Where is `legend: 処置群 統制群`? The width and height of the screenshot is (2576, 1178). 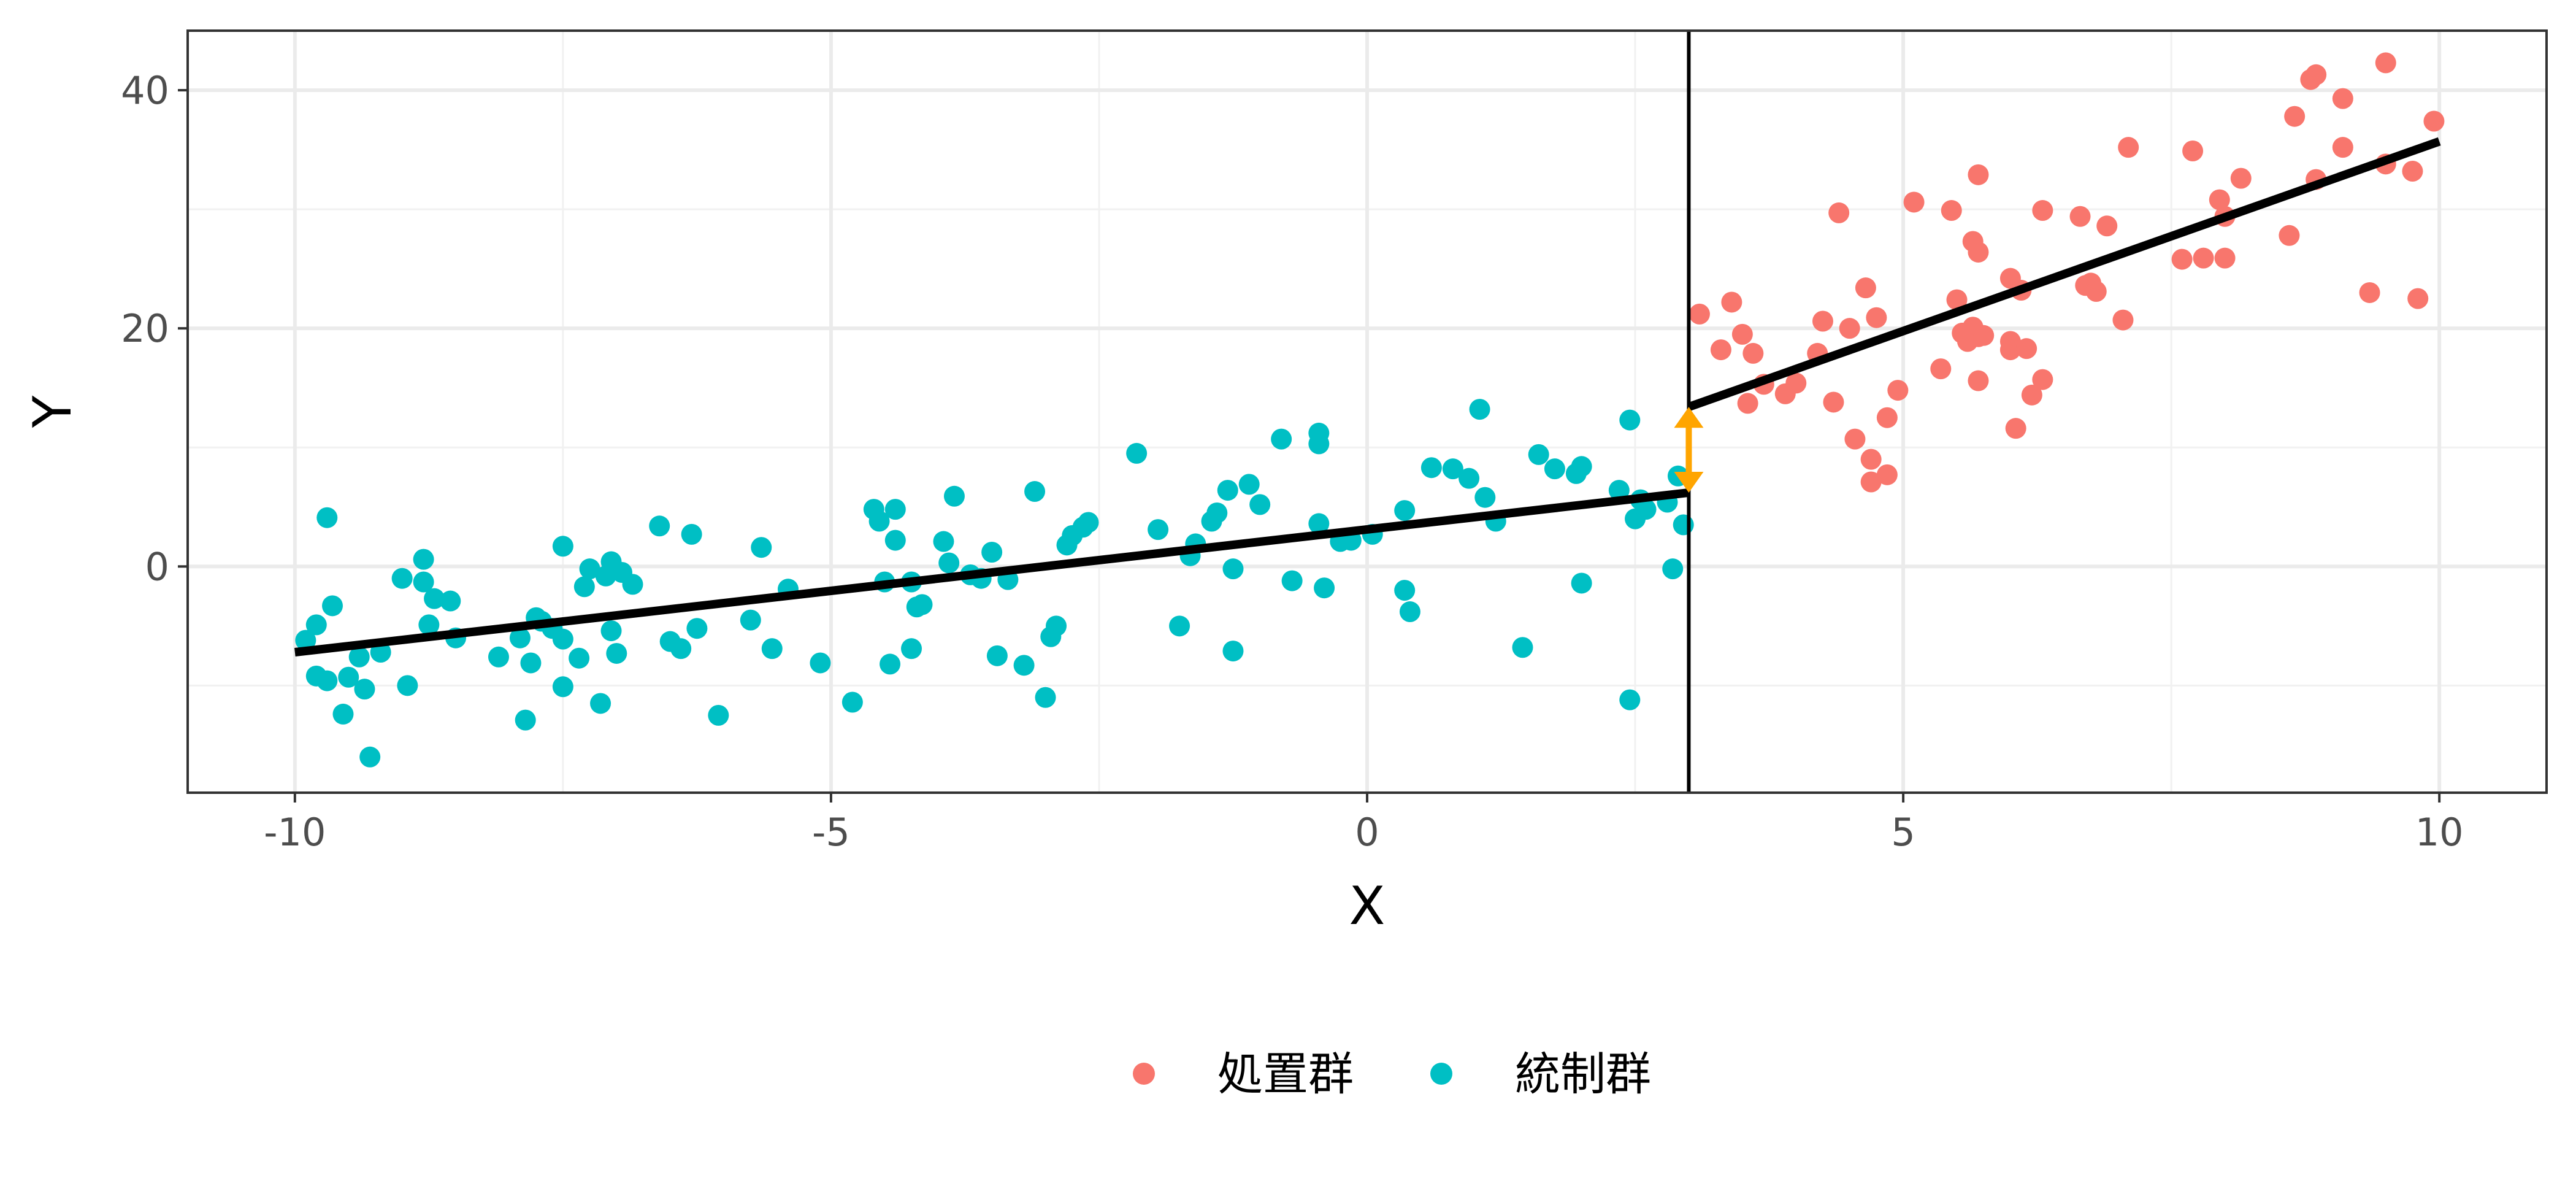
legend: 処置群 統制群 is located at coordinates (1392, 1074).